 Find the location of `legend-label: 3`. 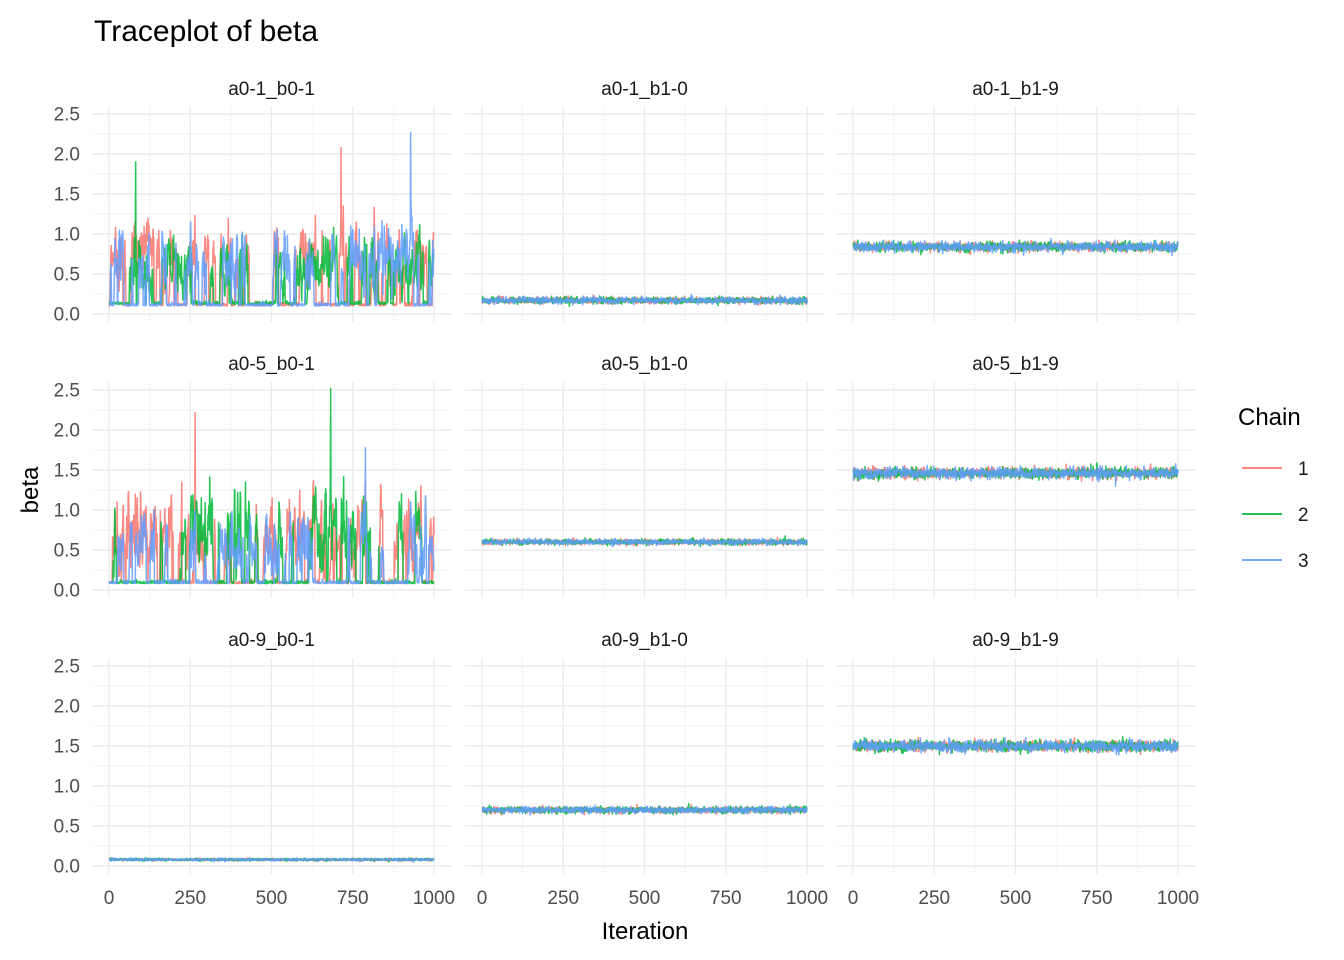

legend-label: 3 is located at coordinates (1303, 561).